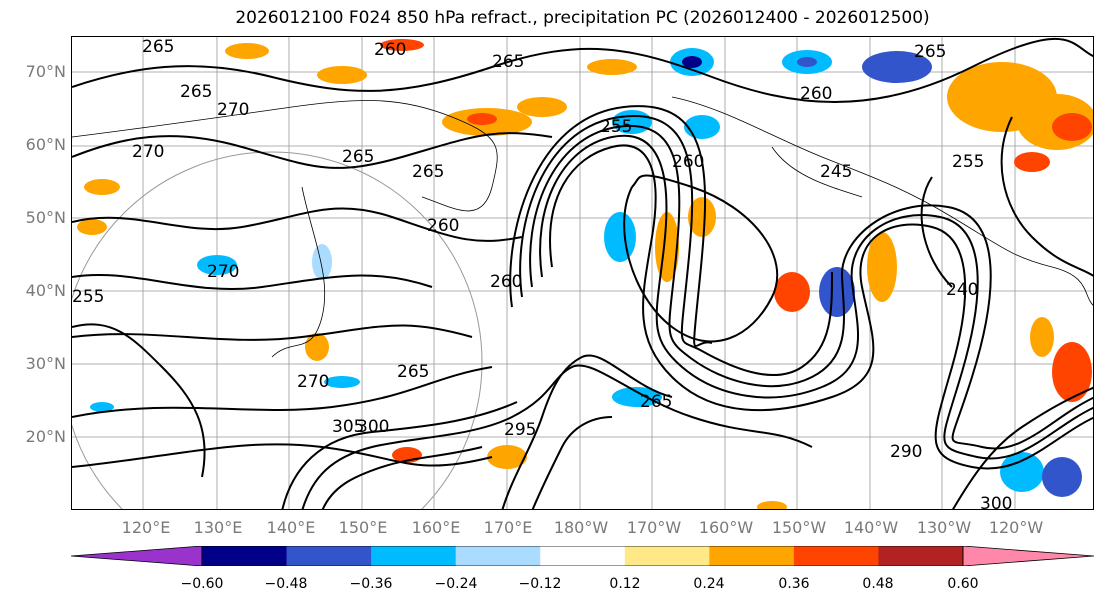  I want to click on colorbar-tick-label: 0.48, so click(878, 584).